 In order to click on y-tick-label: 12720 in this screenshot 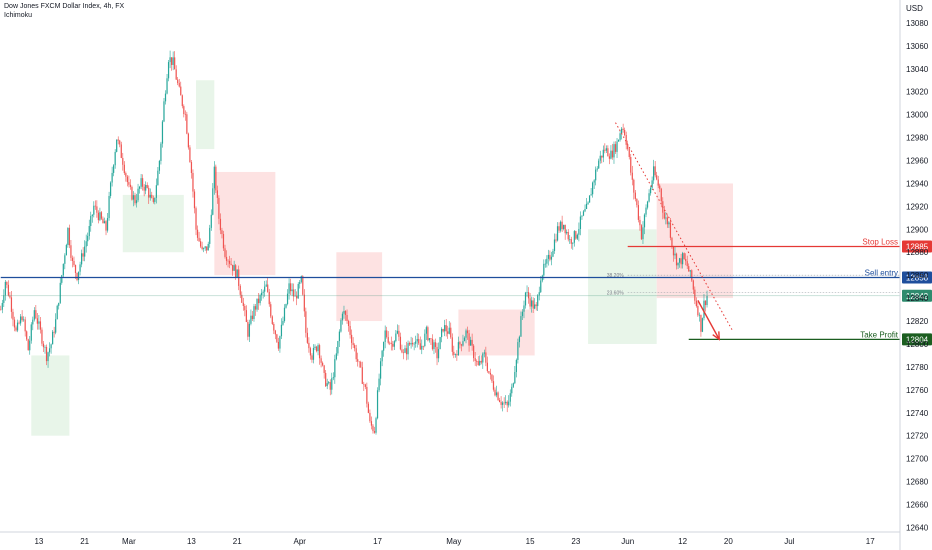, I will do `click(917, 436)`.